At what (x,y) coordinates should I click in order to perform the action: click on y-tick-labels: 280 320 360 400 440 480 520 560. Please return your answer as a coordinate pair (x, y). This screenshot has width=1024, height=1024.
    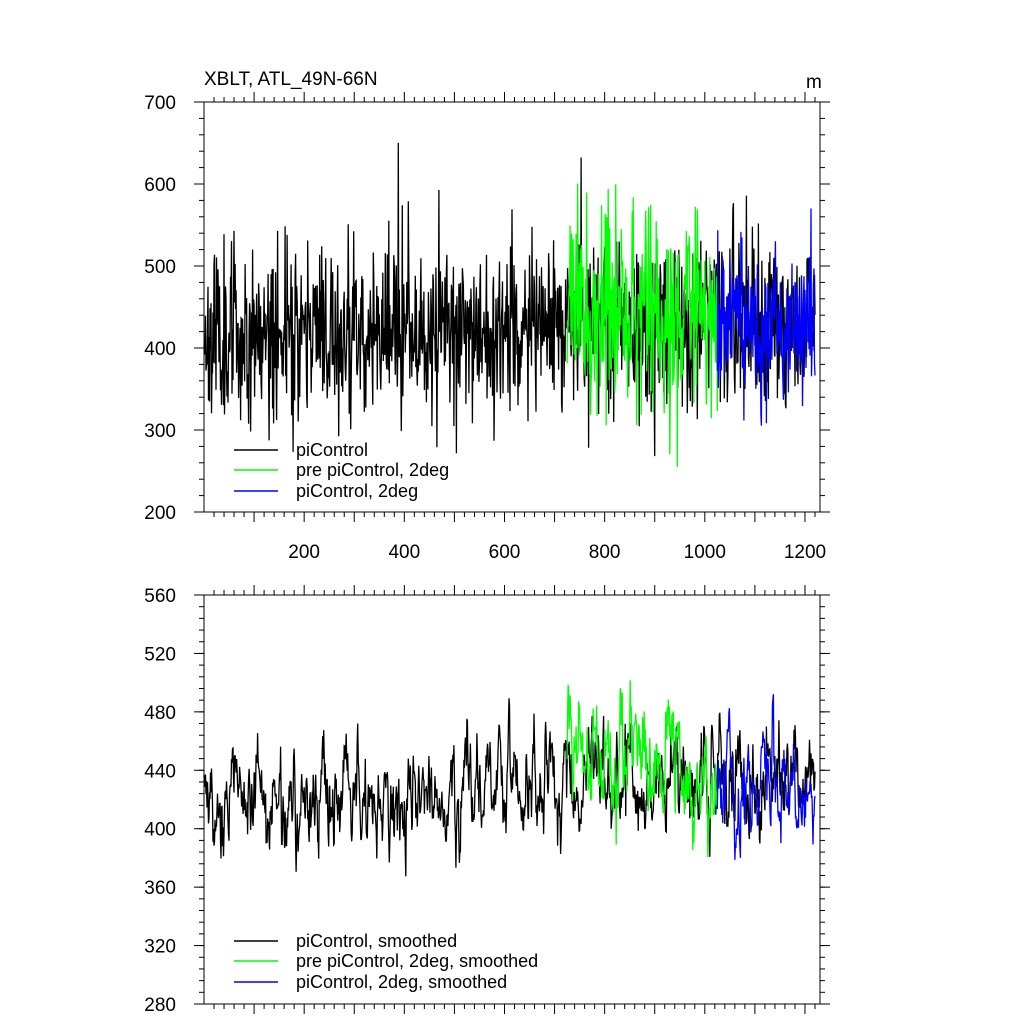
    Looking at the image, I should click on (160, 801).